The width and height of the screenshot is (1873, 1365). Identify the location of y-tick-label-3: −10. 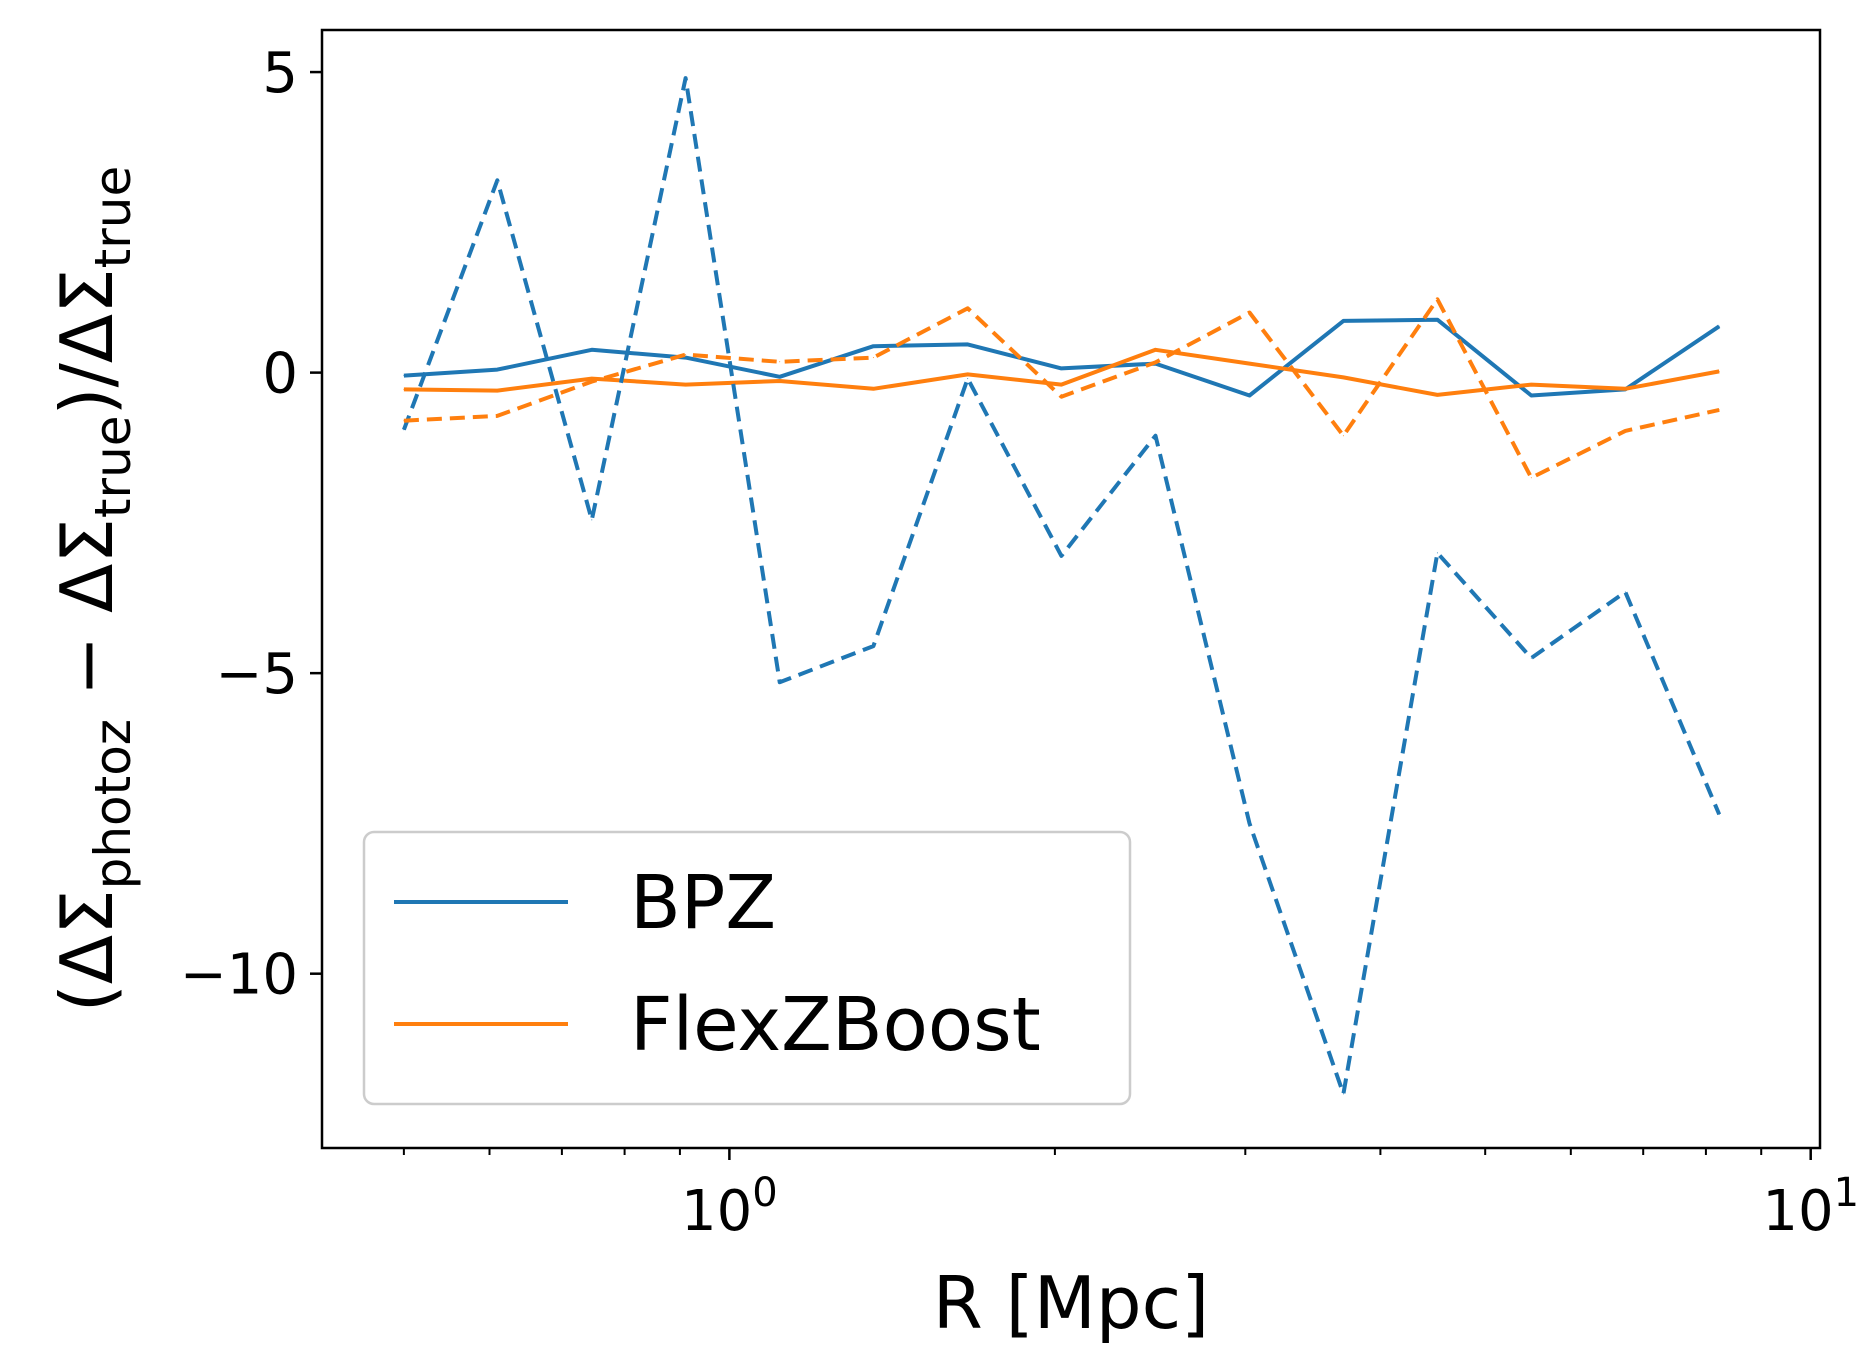
(239, 975).